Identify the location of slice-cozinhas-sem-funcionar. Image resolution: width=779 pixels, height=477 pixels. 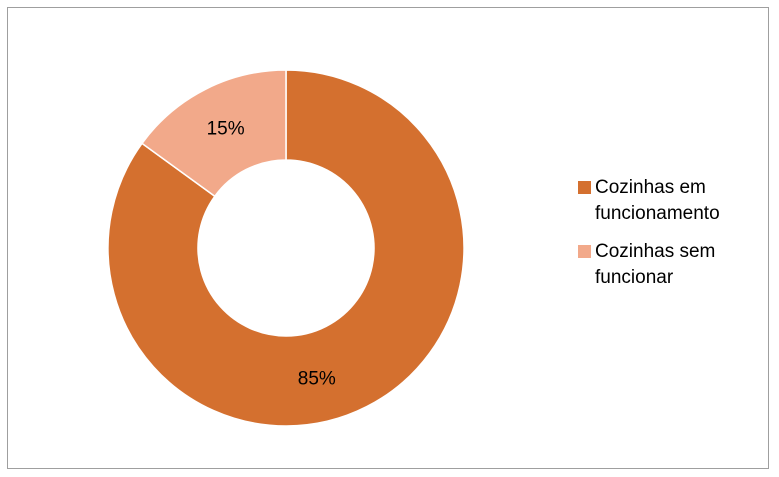
(213, 133).